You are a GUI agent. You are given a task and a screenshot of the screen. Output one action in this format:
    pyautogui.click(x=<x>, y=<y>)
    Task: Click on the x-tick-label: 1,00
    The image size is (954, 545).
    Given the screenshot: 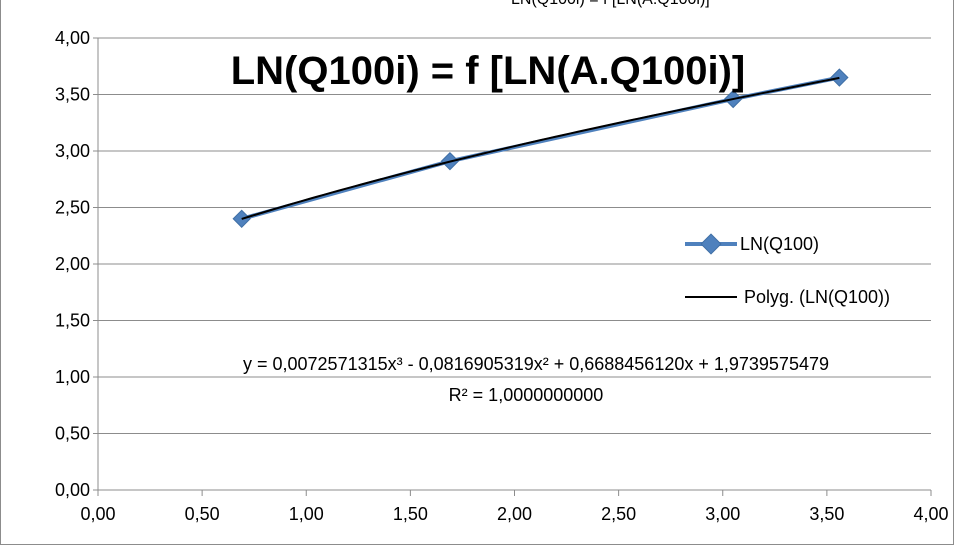 What is the action you would take?
    pyautogui.click(x=306, y=514)
    